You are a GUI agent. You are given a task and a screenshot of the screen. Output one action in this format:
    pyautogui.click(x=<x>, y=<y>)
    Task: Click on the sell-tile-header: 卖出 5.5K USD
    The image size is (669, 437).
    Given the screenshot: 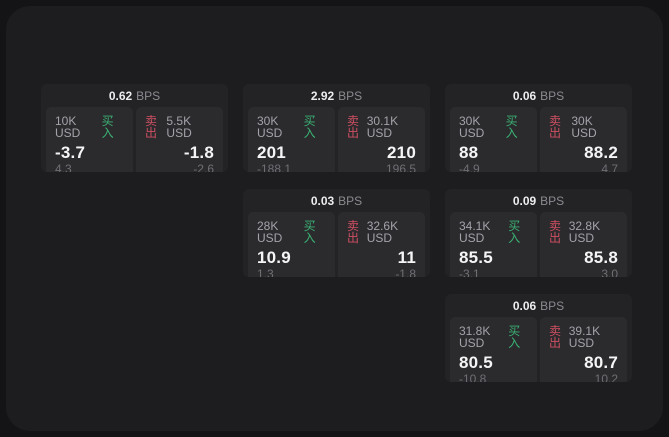 What is the action you would take?
    pyautogui.click(x=179, y=127)
    